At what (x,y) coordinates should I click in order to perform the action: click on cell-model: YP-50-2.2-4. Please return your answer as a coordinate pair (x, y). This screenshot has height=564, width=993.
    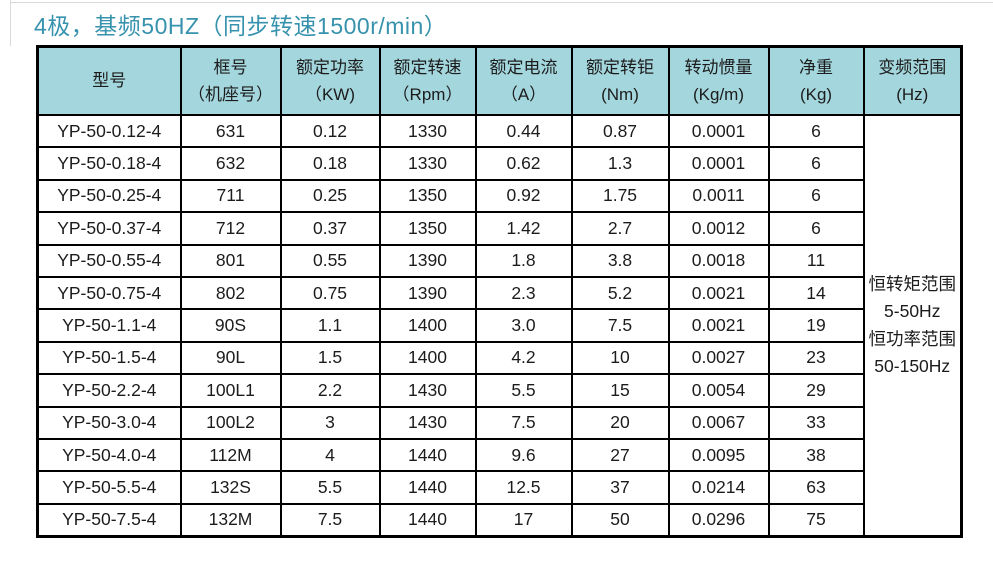
    Looking at the image, I should click on (109, 390).